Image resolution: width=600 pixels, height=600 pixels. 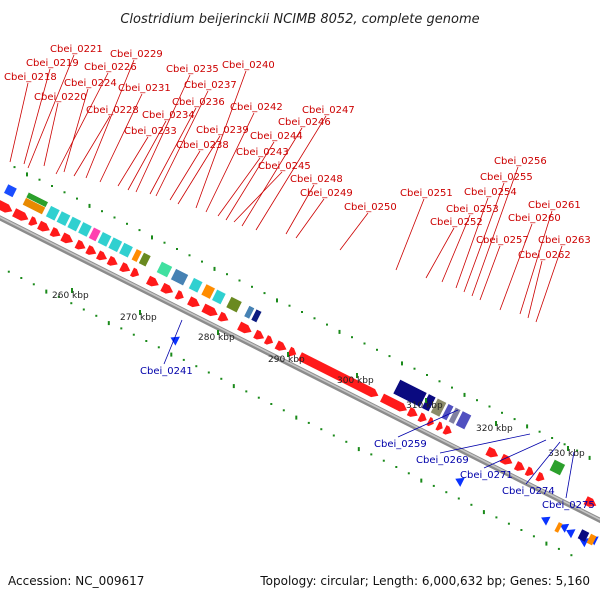 What do you see at coordinates (198, 102) in the screenshot?
I see `gene-label-forward: Cbei_0236` at bounding box center [198, 102].